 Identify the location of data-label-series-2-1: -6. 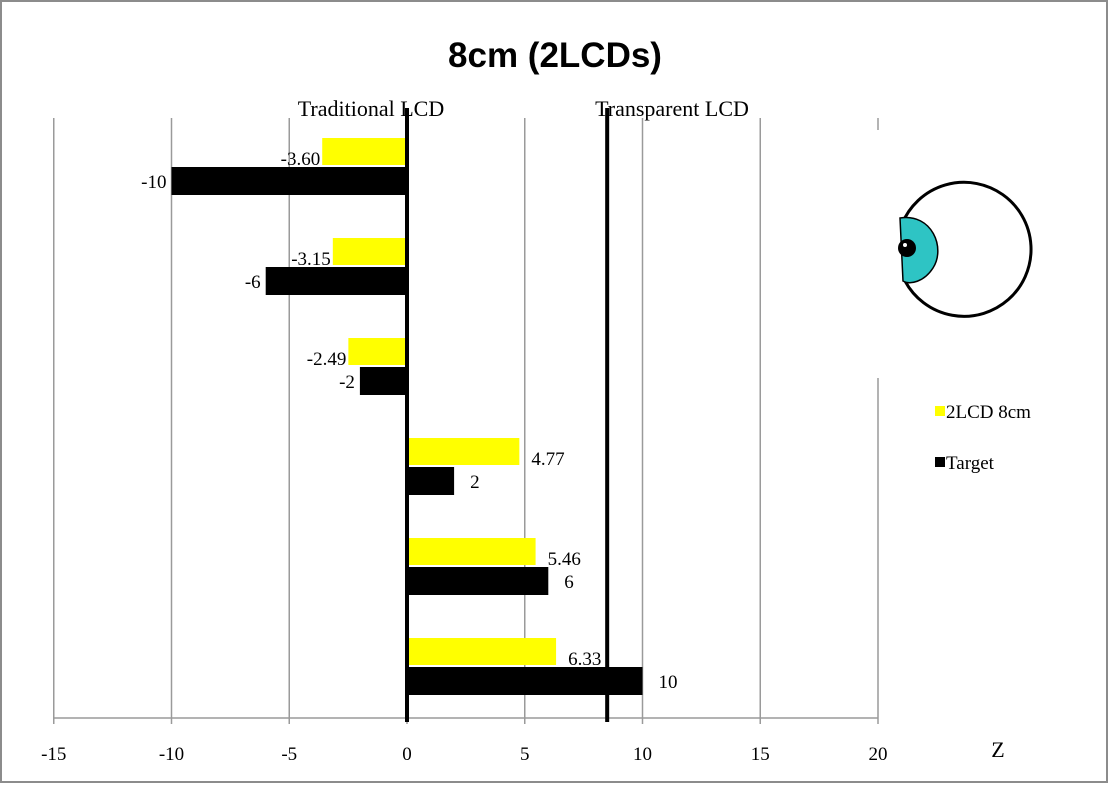
(253, 282).